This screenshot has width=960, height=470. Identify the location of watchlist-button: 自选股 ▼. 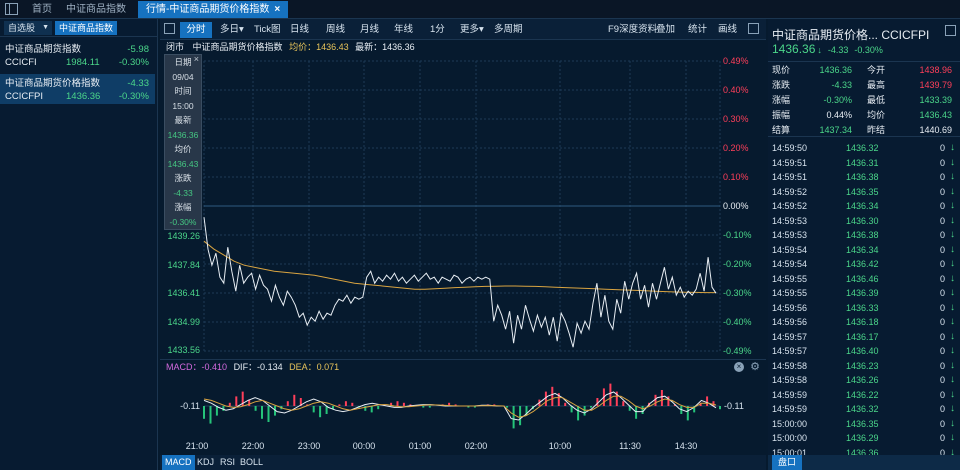
(28, 28).